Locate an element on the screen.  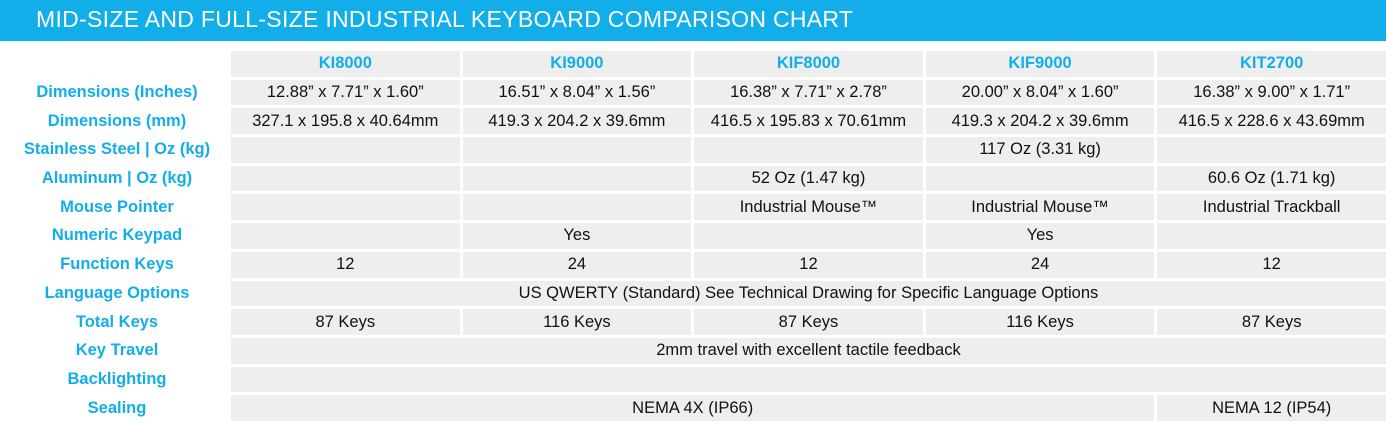
table-cell: 117 Oz (3.31 kg) is located at coordinates (1040, 150).